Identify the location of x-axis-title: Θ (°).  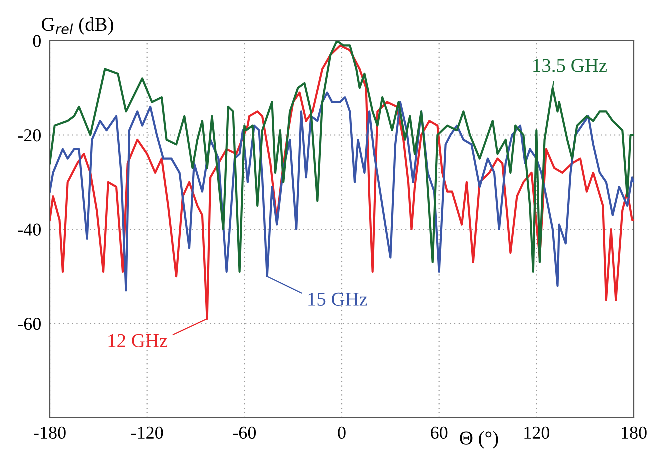
(479, 440).